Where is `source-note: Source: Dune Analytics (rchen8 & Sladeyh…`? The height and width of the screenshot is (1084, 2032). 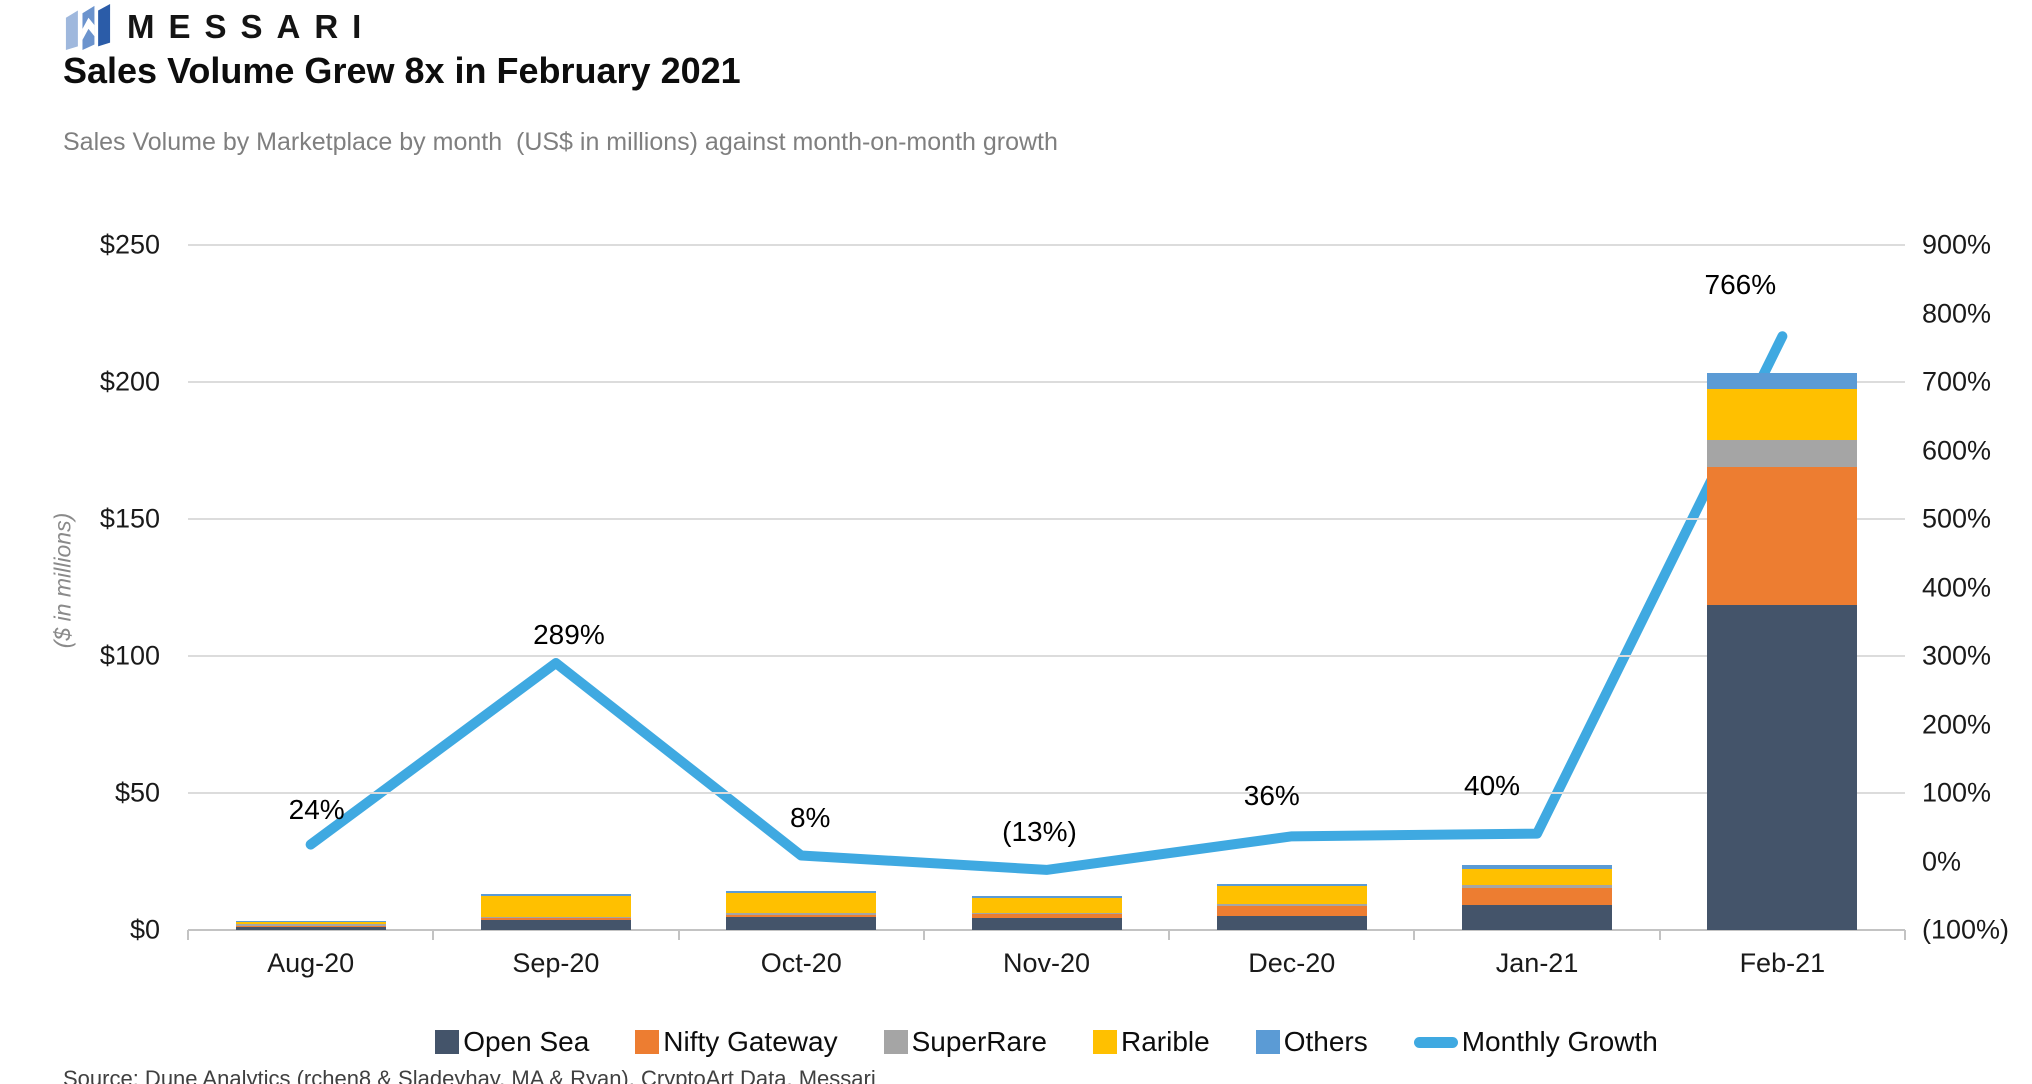 source-note: Source: Dune Analytics (rchen8 & Sladeyh… is located at coordinates (469, 1075).